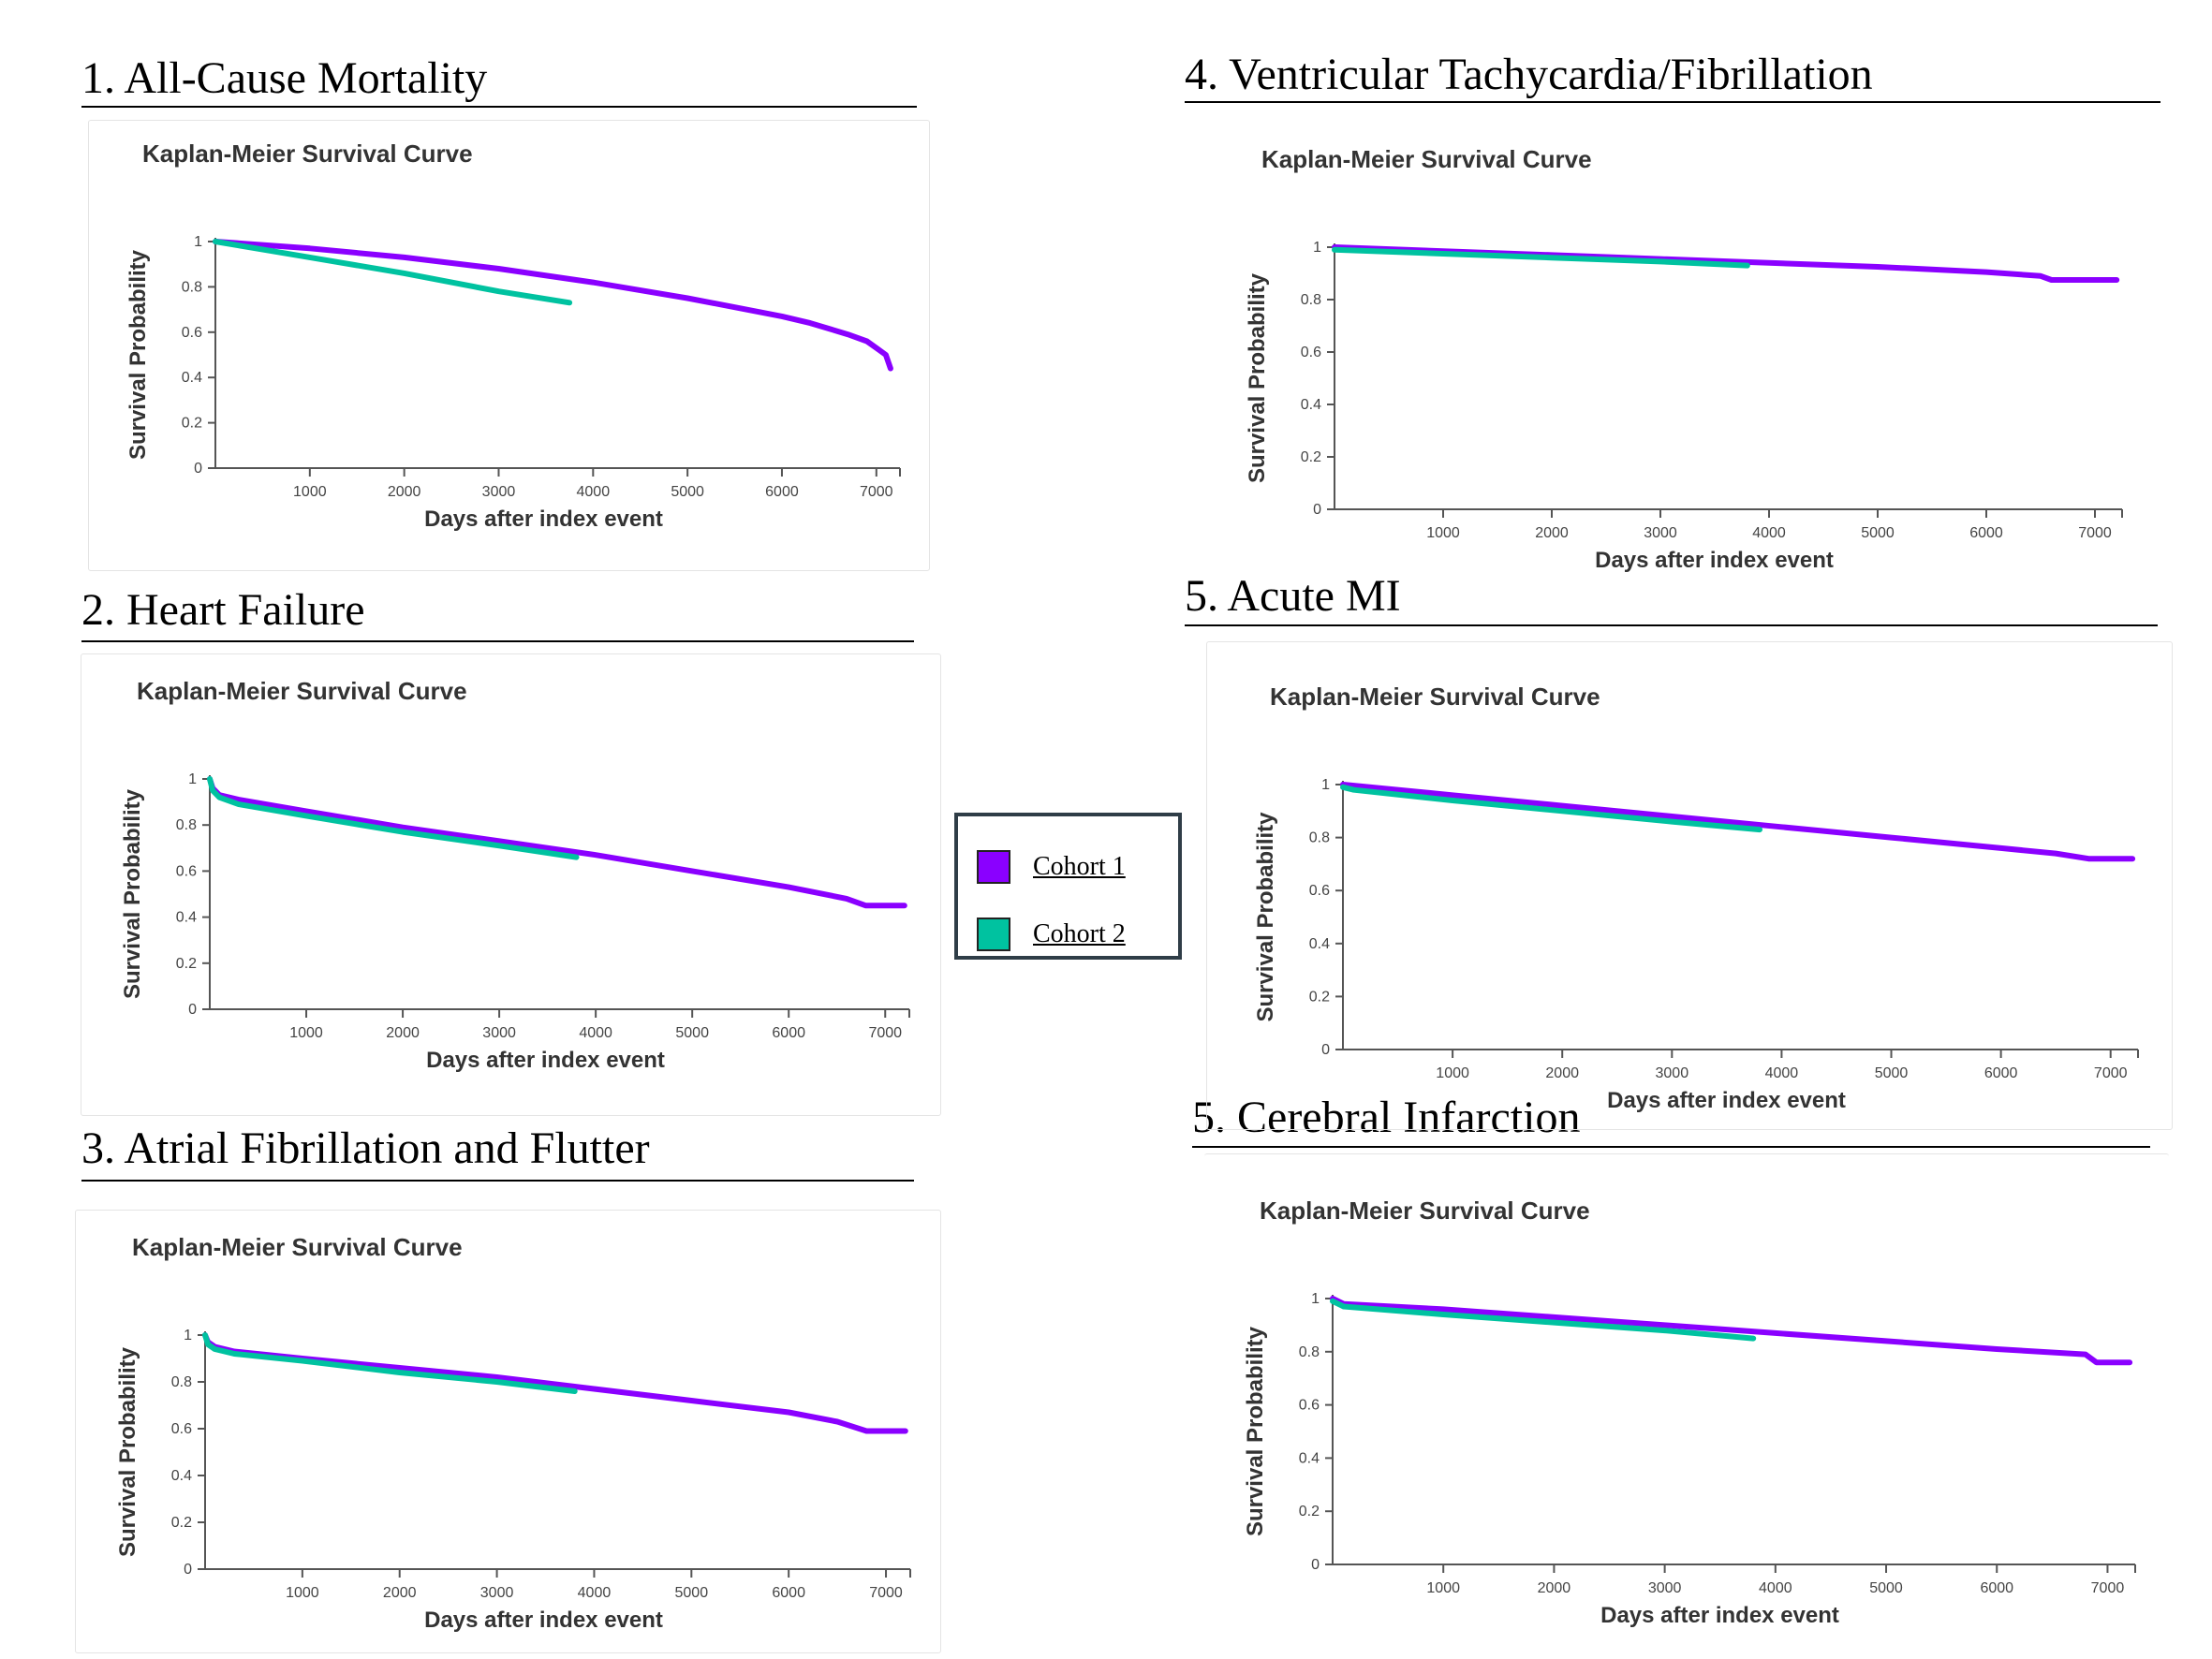 Image resolution: width=2212 pixels, height=1659 pixels. What do you see at coordinates (1387, 1117) in the screenshot?
I see `panel-6-section-title: 5. Cerebral Infarction` at bounding box center [1387, 1117].